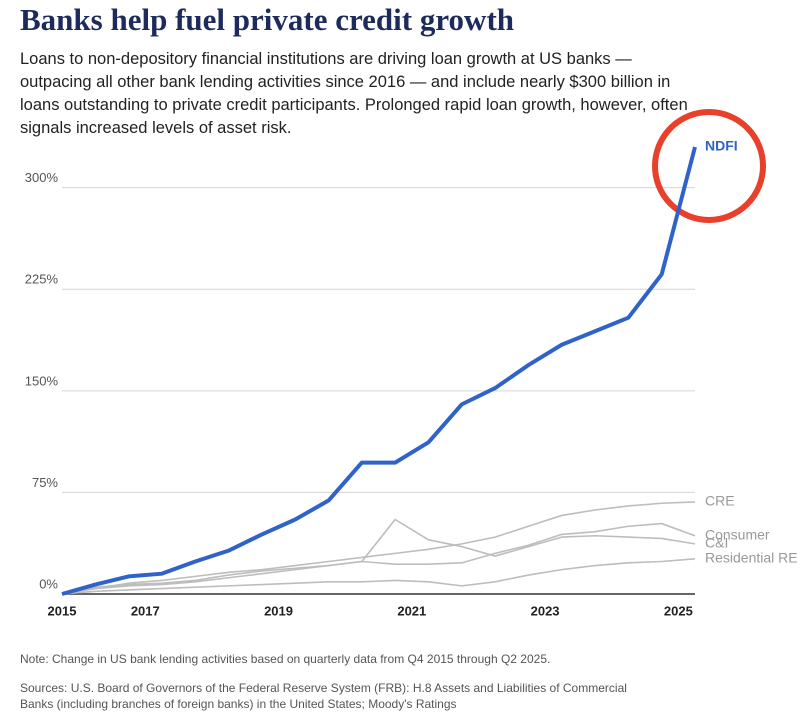 The width and height of the screenshot is (800, 723). What do you see at coordinates (737, 534) in the screenshot?
I see `series-label: Consumer` at bounding box center [737, 534].